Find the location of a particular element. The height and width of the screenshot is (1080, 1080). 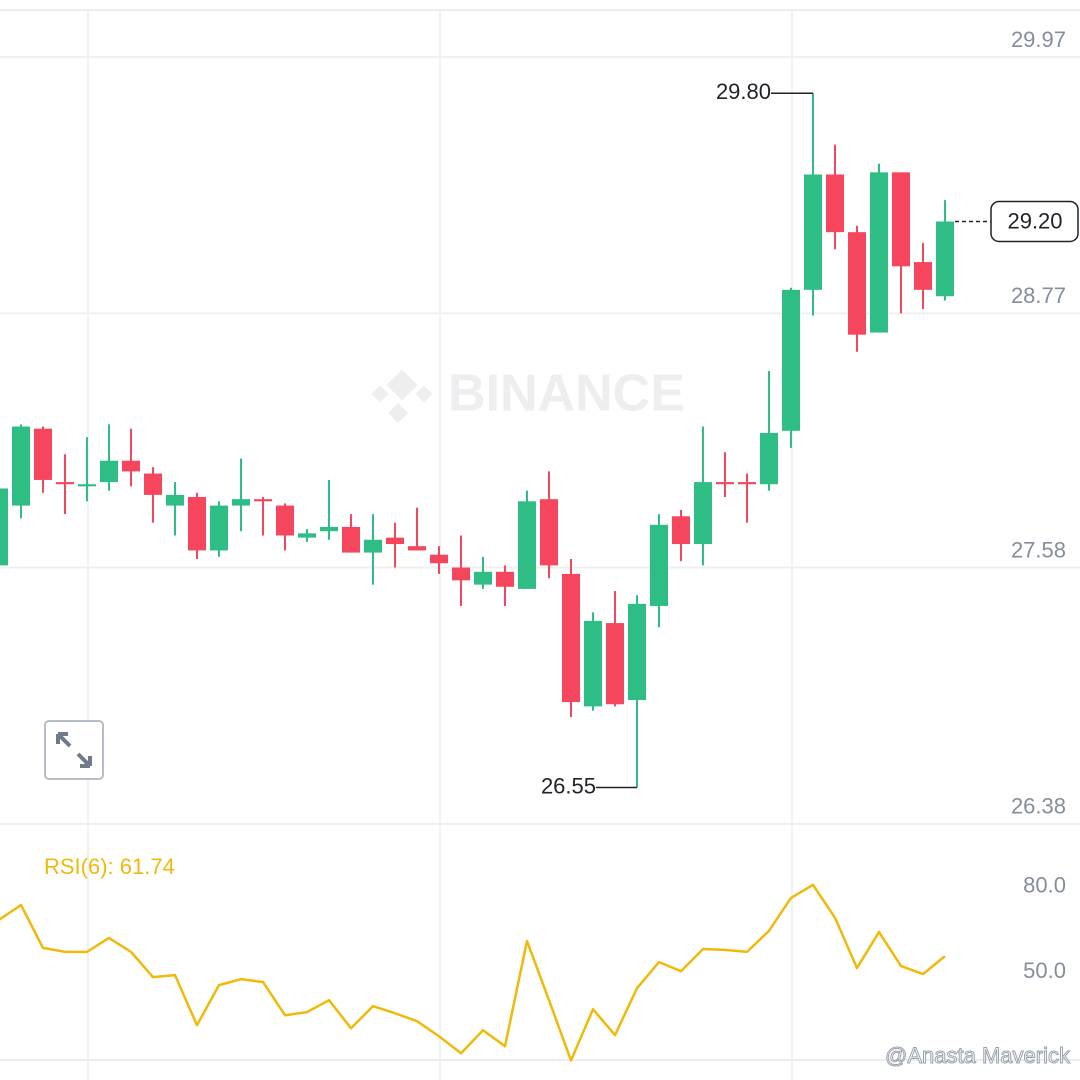

last-price-box is located at coordinates (1034, 221).